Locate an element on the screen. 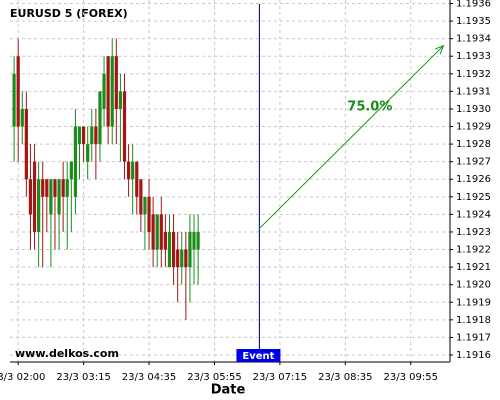  x-tick-label: 23/3 03:15 is located at coordinates (83, 377).